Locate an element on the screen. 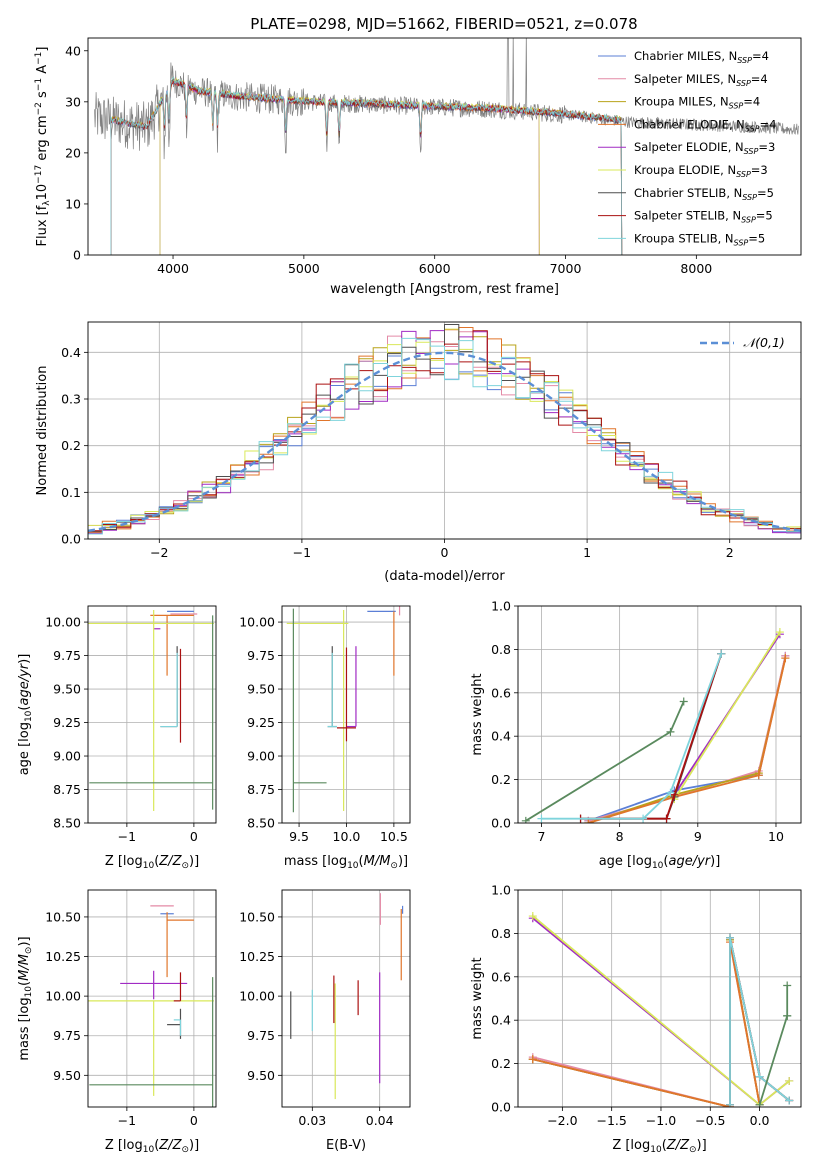  grid-weight_vs_age is located at coordinates (659, 714).